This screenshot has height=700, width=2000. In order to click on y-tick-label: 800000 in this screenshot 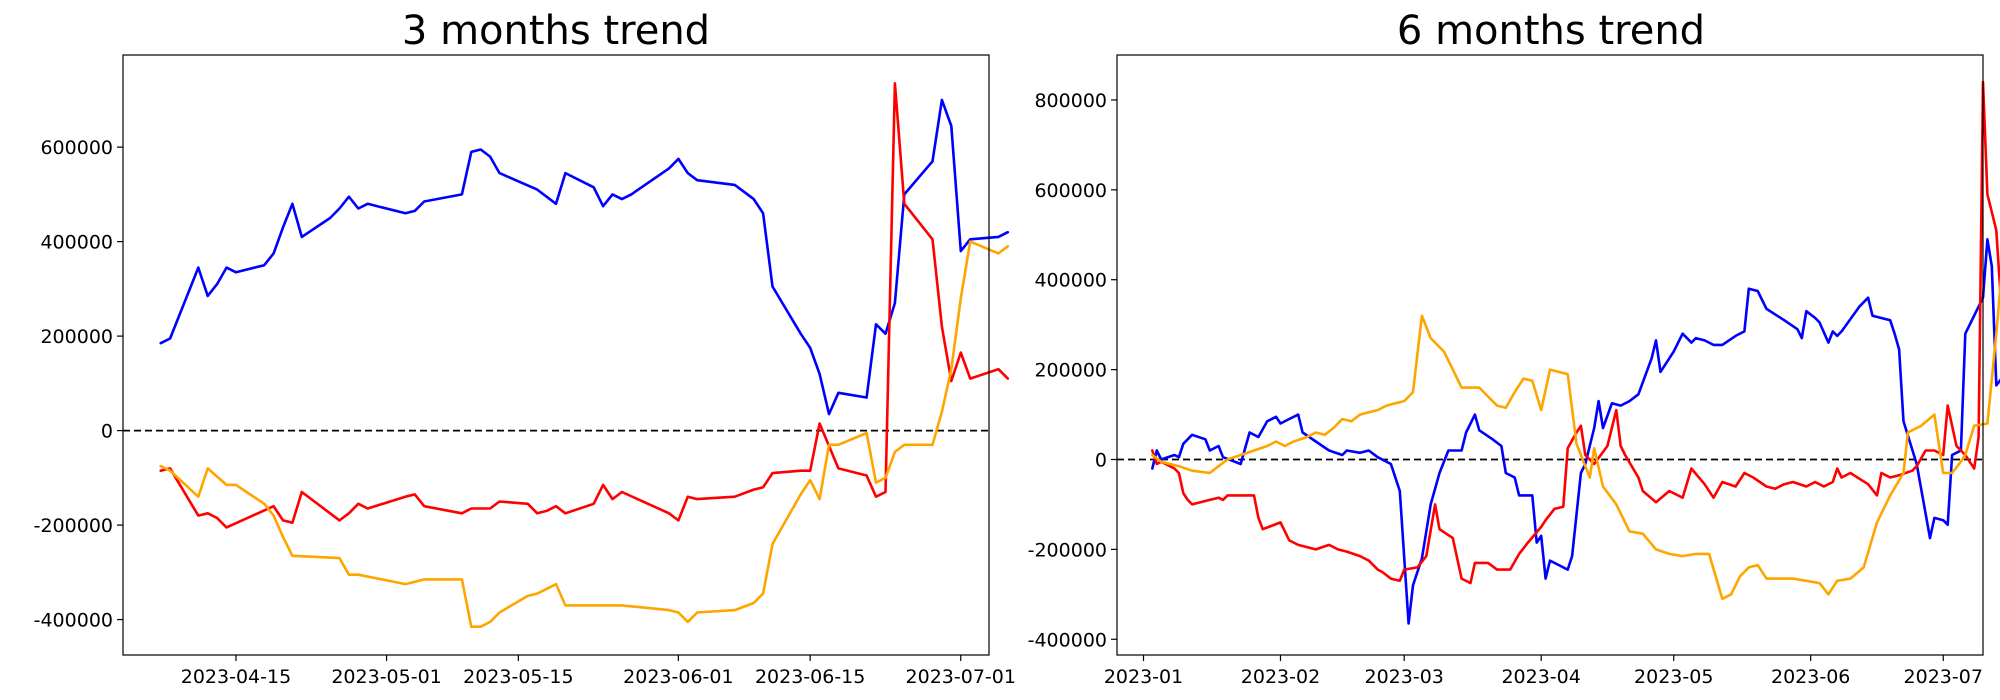, I will do `click(1070, 101)`.